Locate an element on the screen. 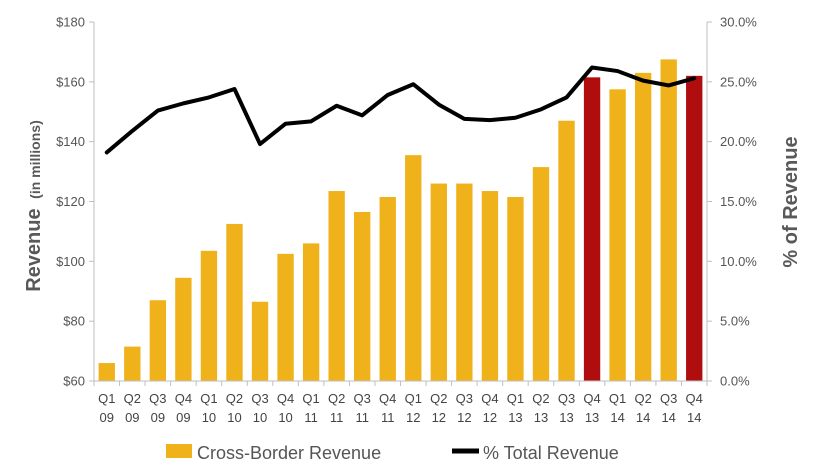 Image resolution: width=815 pixels, height=462 pixels. y-tick-label: $100 is located at coordinates (70, 261).